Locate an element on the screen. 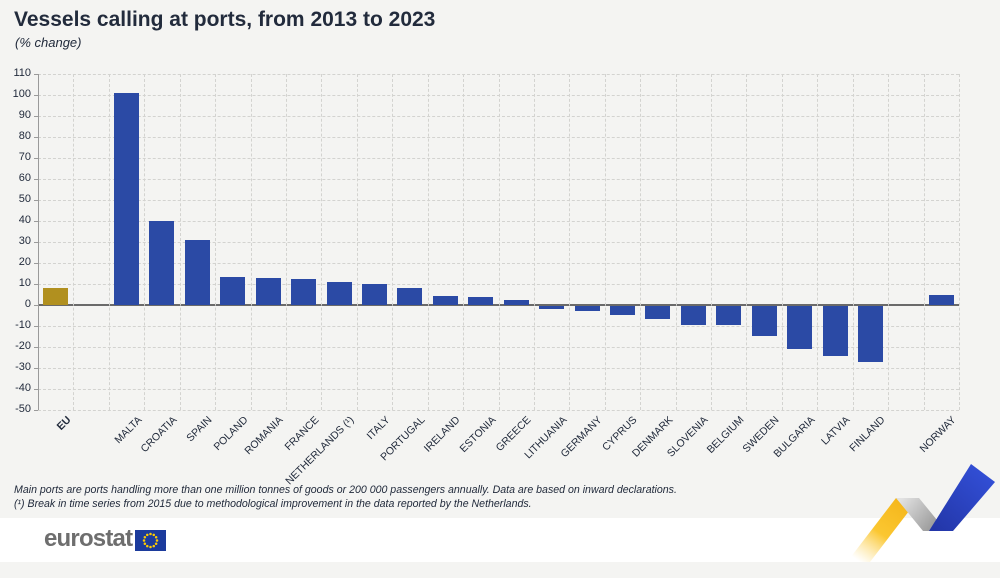 The height and width of the screenshot is (578, 1000). y-axis-label-60: 60 is located at coordinates (24, 178).